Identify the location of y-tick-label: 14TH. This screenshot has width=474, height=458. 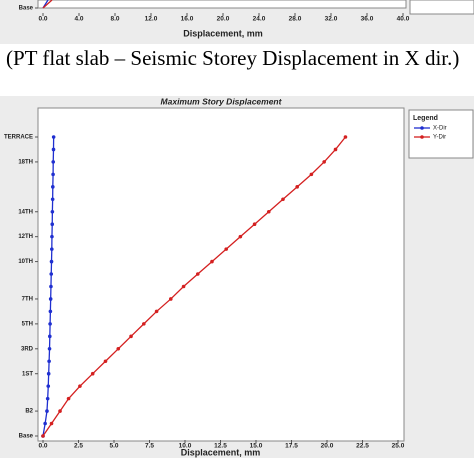
(25, 212).